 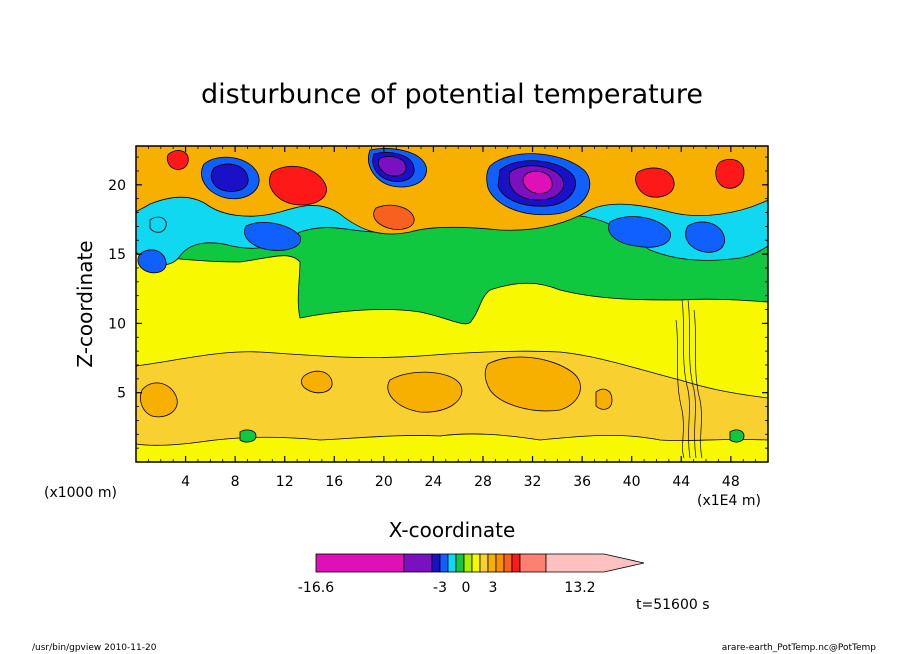 I want to click on y-tick-label: 15, so click(x=117, y=255).